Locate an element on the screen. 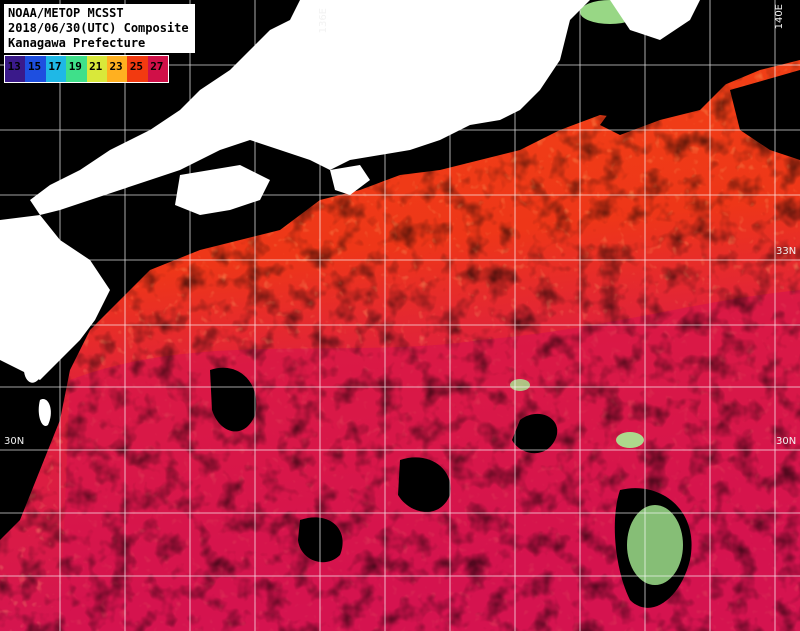  title-line-2: 2018/06/30(UTC) Composite is located at coordinates (98, 28).